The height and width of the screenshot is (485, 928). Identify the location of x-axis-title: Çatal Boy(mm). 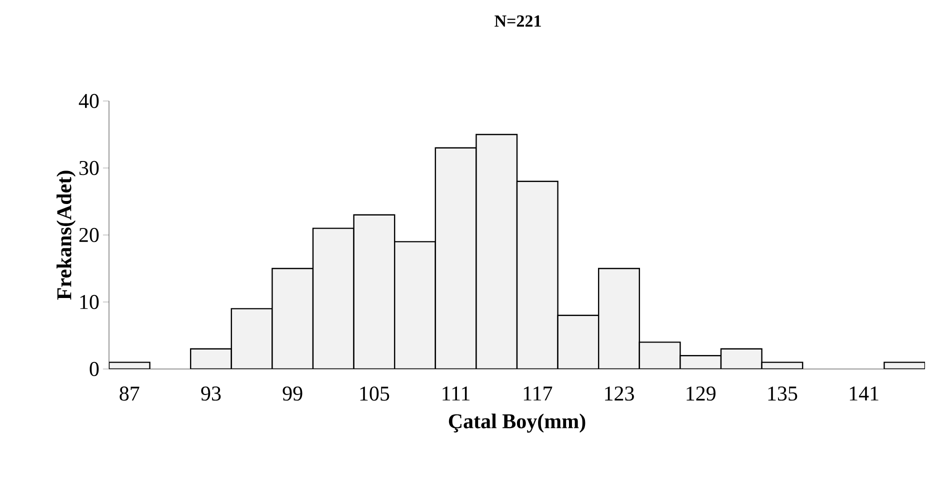
(517, 423).